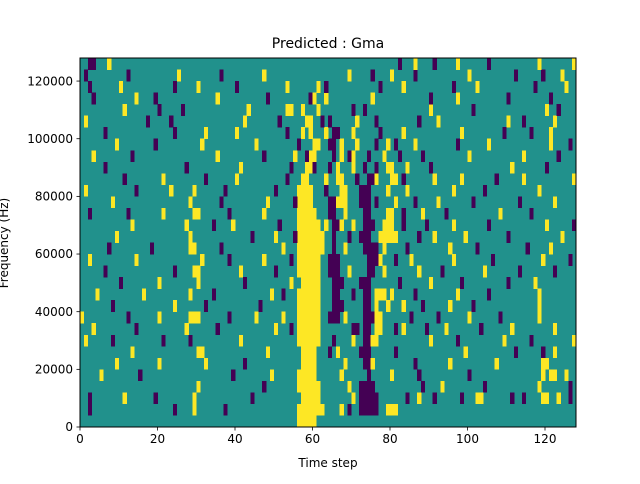  I want to click on x-tick-label: 20, so click(157, 439).